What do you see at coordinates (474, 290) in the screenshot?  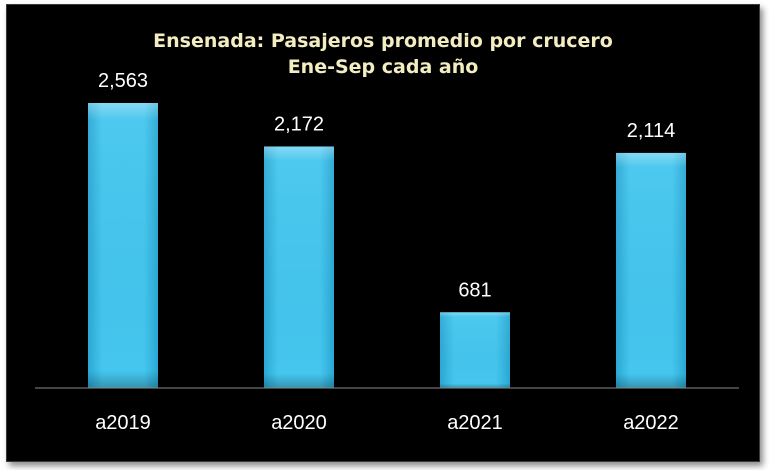 I see `data-label-a2021: 681` at bounding box center [474, 290].